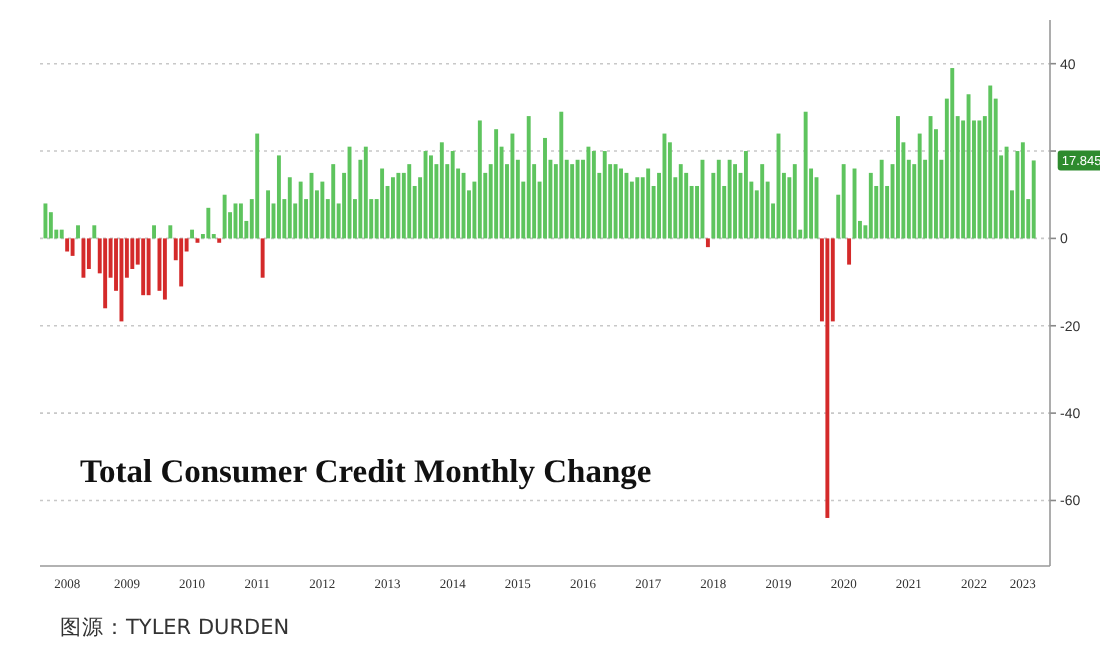  What do you see at coordinates (366, 471) in the screenshot?
I see `text: Total Consumer Credit Monthly Change` at bounding box center [366, 471].